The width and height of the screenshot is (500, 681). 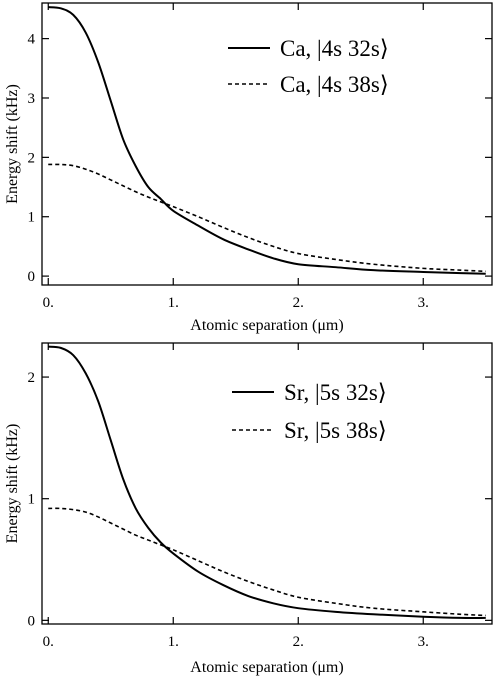 What do you see at coordinates (32, 277) in the screenshot?
I see `chart1-y-tick-label: 0` at bounding box center [32, 277].